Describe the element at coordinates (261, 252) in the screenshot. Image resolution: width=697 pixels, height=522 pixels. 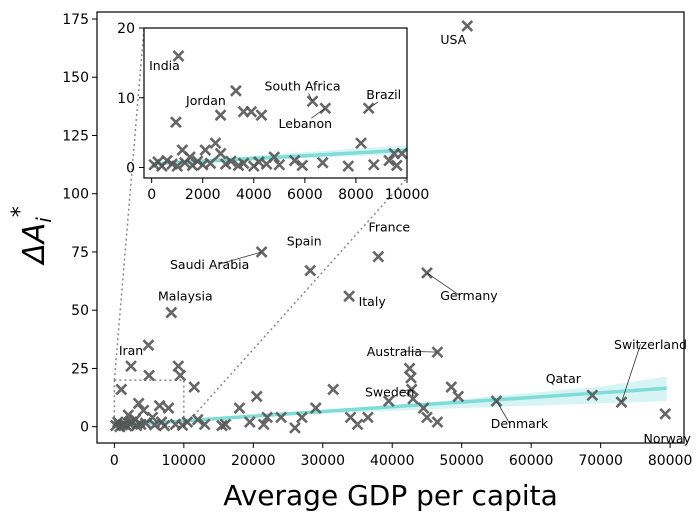
I see `point-saudi-arabia` at that location.